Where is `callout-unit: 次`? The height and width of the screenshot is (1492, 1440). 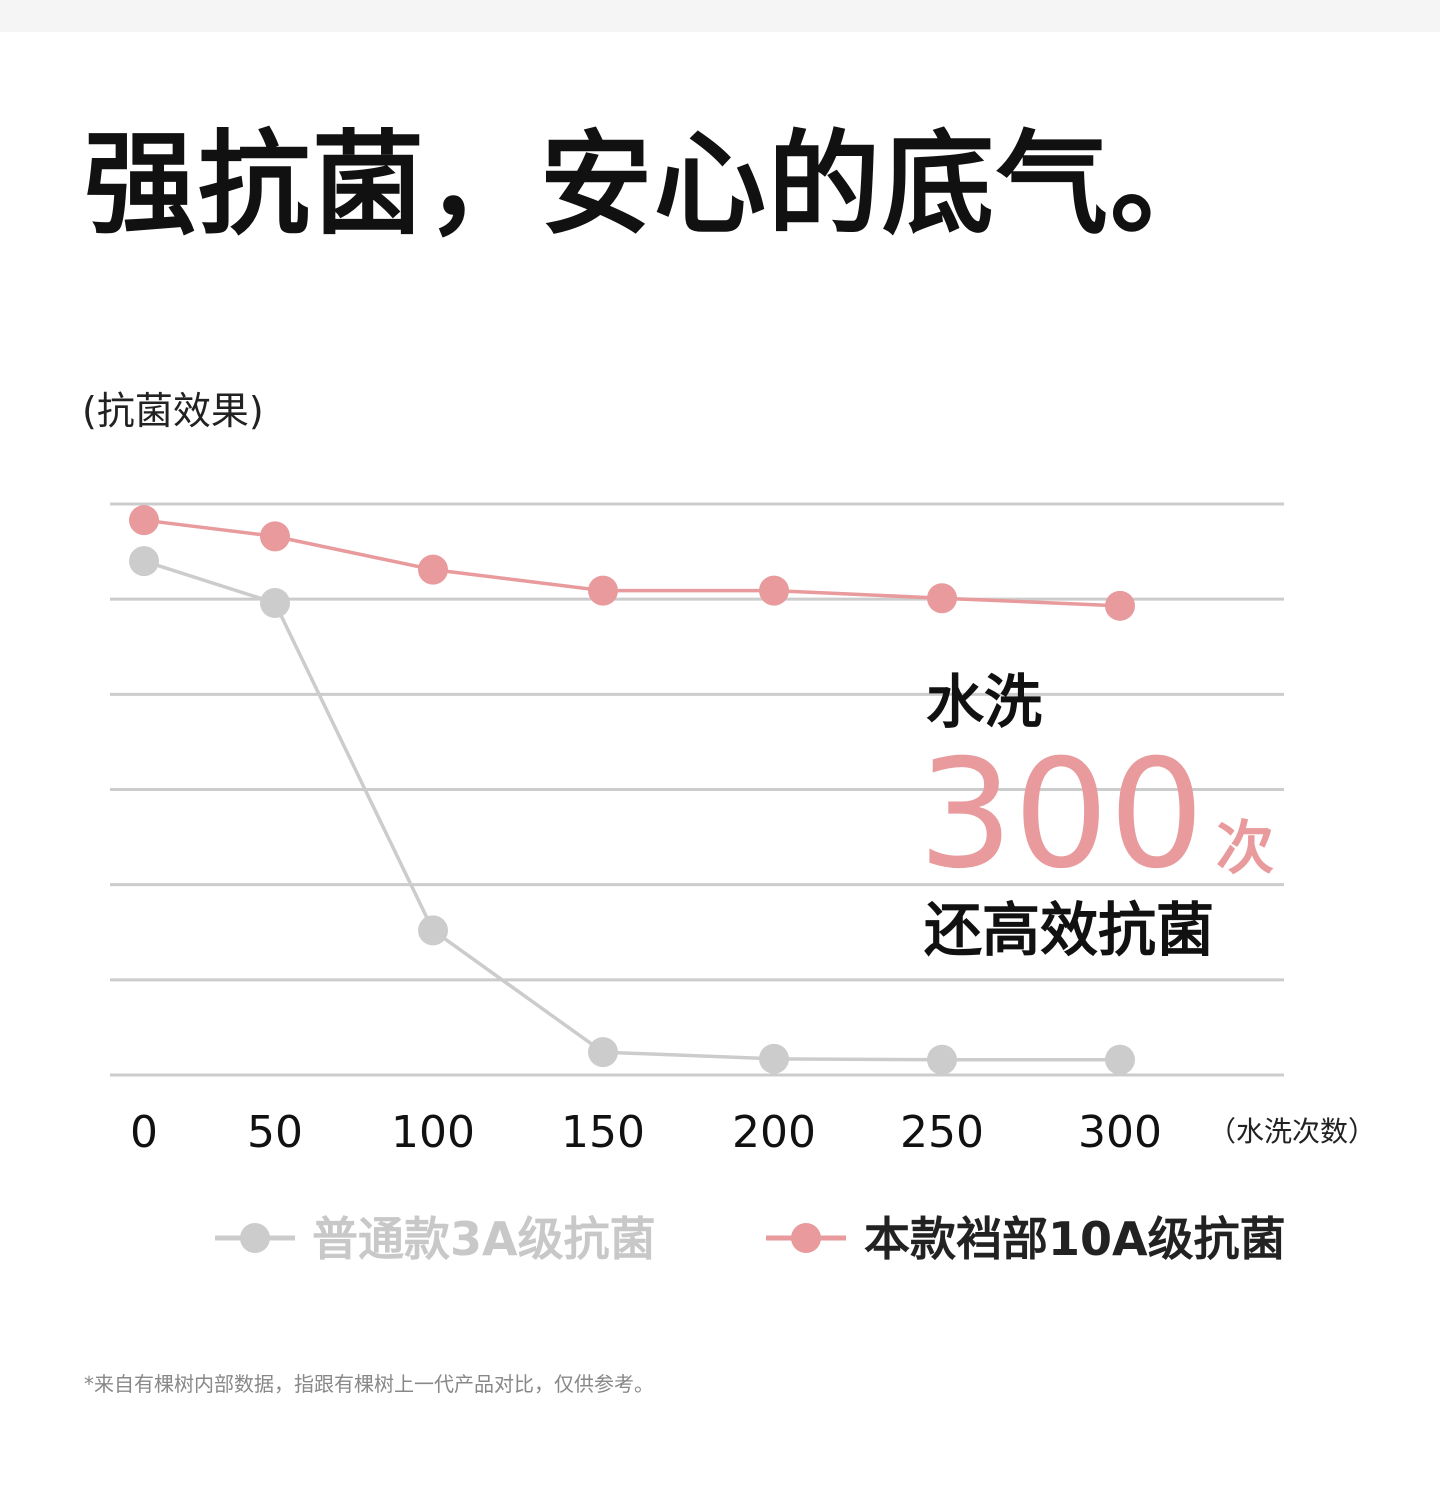
callout-unit: 次 is located at coordinates (1245, 848).